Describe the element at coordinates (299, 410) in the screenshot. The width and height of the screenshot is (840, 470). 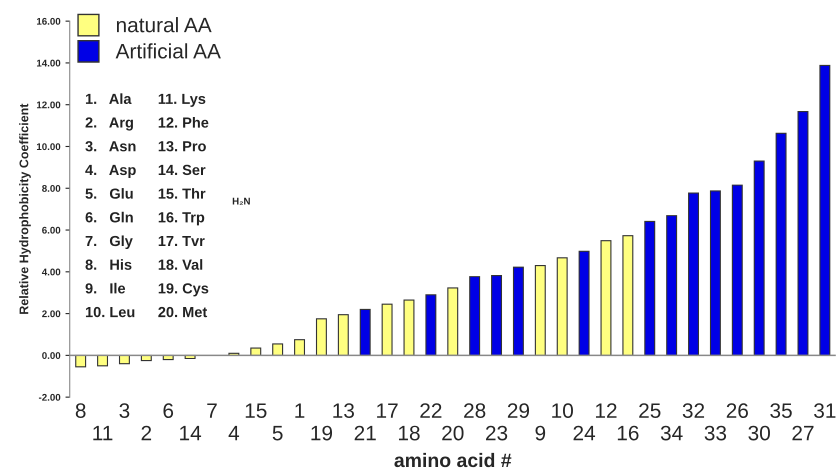
I see `x-tick-label: 1` at that location.